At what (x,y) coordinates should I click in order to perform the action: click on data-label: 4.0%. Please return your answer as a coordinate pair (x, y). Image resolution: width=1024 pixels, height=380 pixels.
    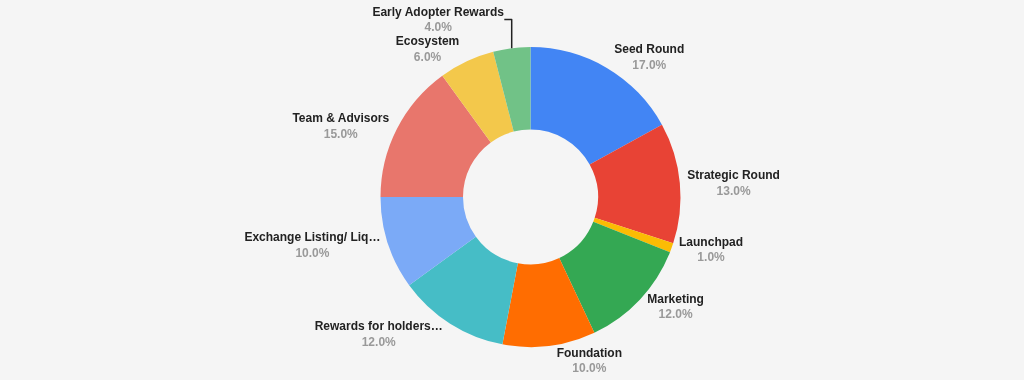
    Looking at the image, I should click on (438, 27).